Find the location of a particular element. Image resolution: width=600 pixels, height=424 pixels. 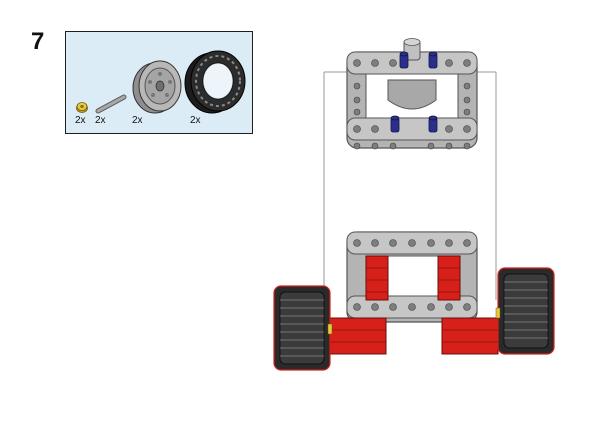

part-qty-rim: 2x is located at coordinates (137, 120).